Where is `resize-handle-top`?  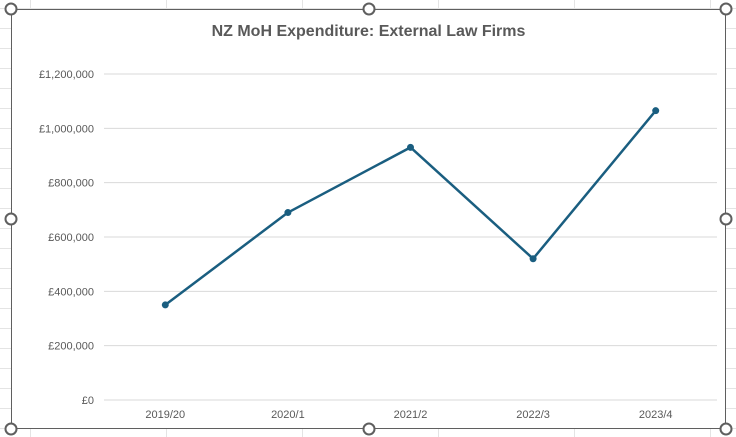 resize-handle-top is located at coordinates (369, 9).